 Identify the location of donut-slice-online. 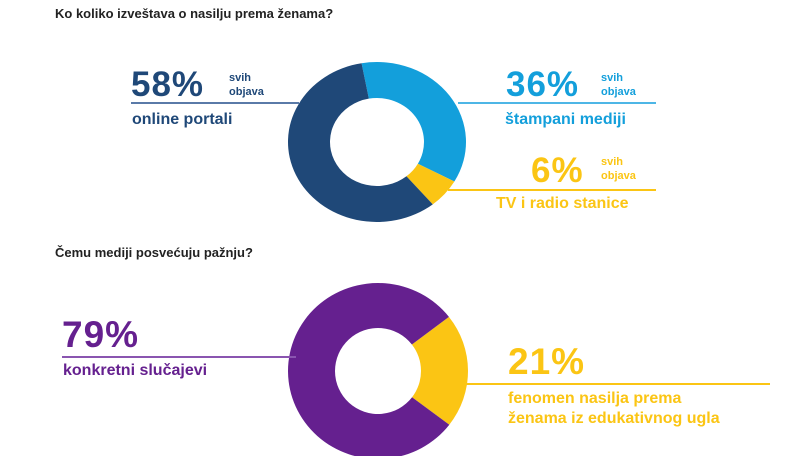
(360, 143).